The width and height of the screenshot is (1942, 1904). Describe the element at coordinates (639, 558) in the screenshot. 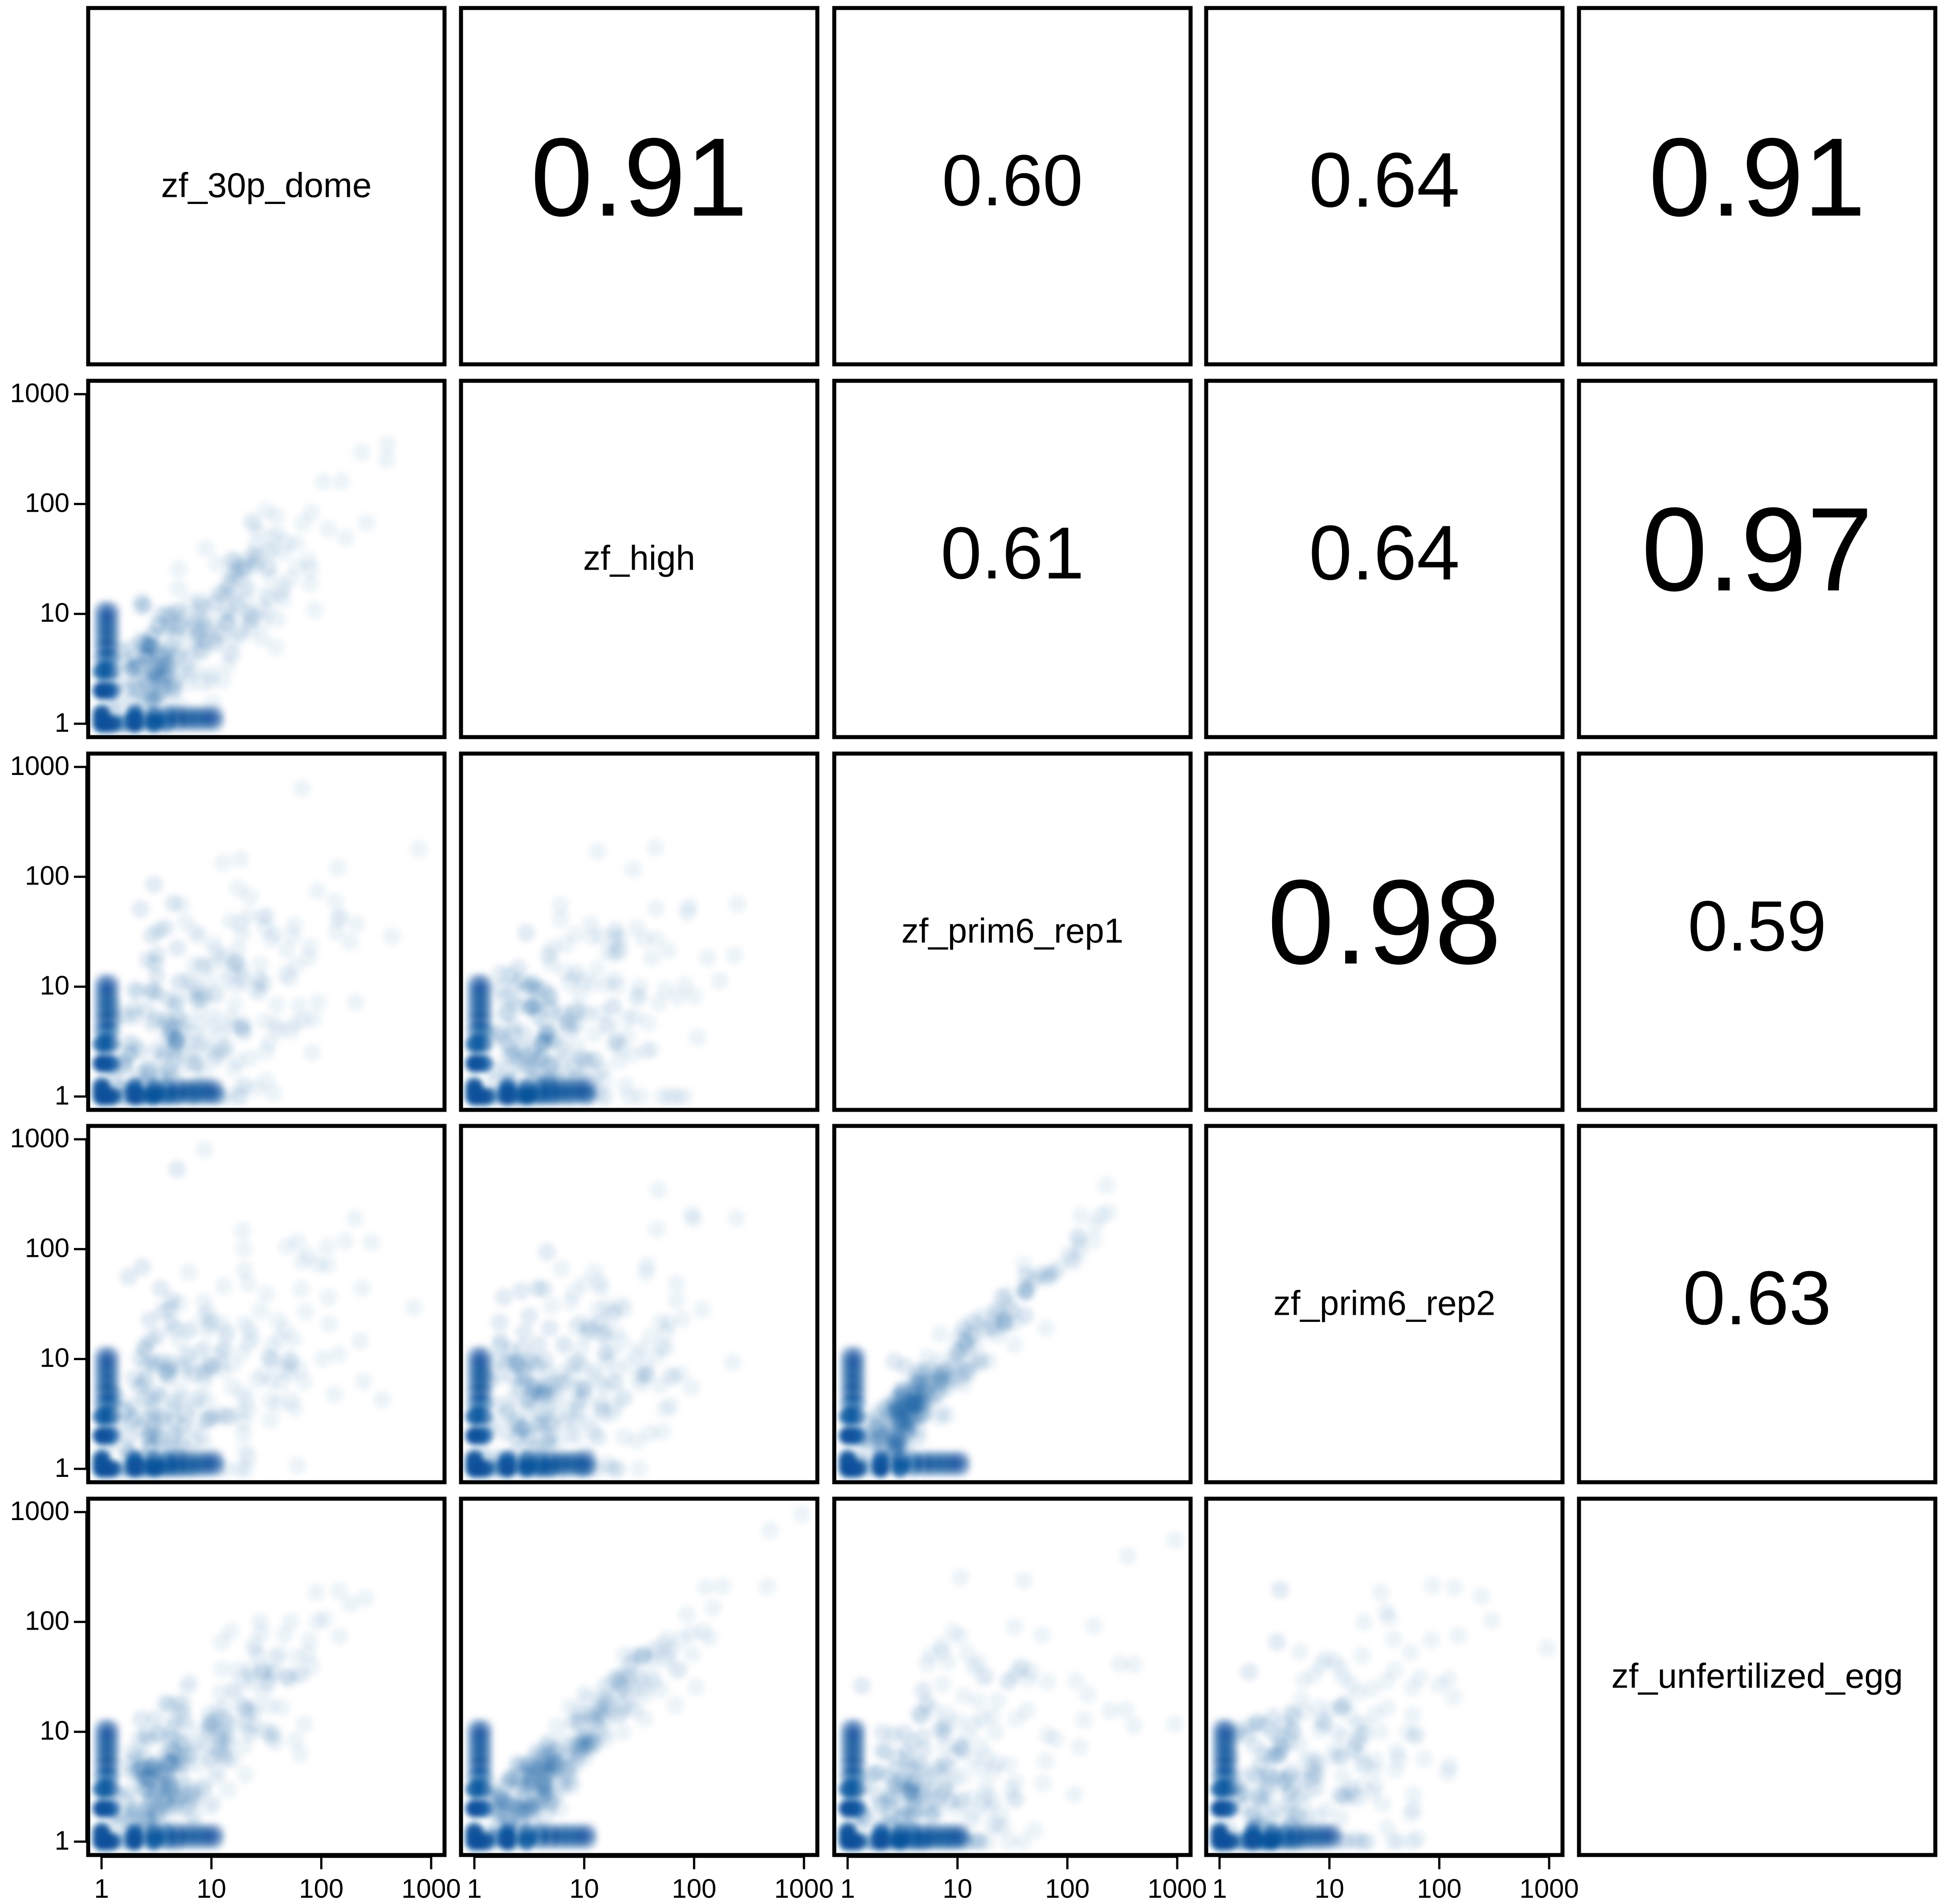

I see `variable-label: zf_high` at that location.